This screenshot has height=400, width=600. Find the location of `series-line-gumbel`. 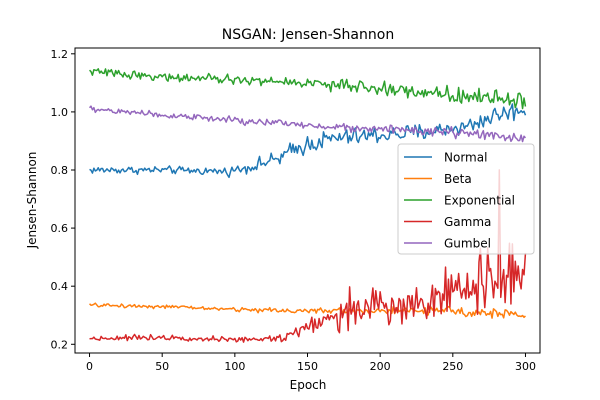

series-line-gumbel is located at coordinates (307, 124).